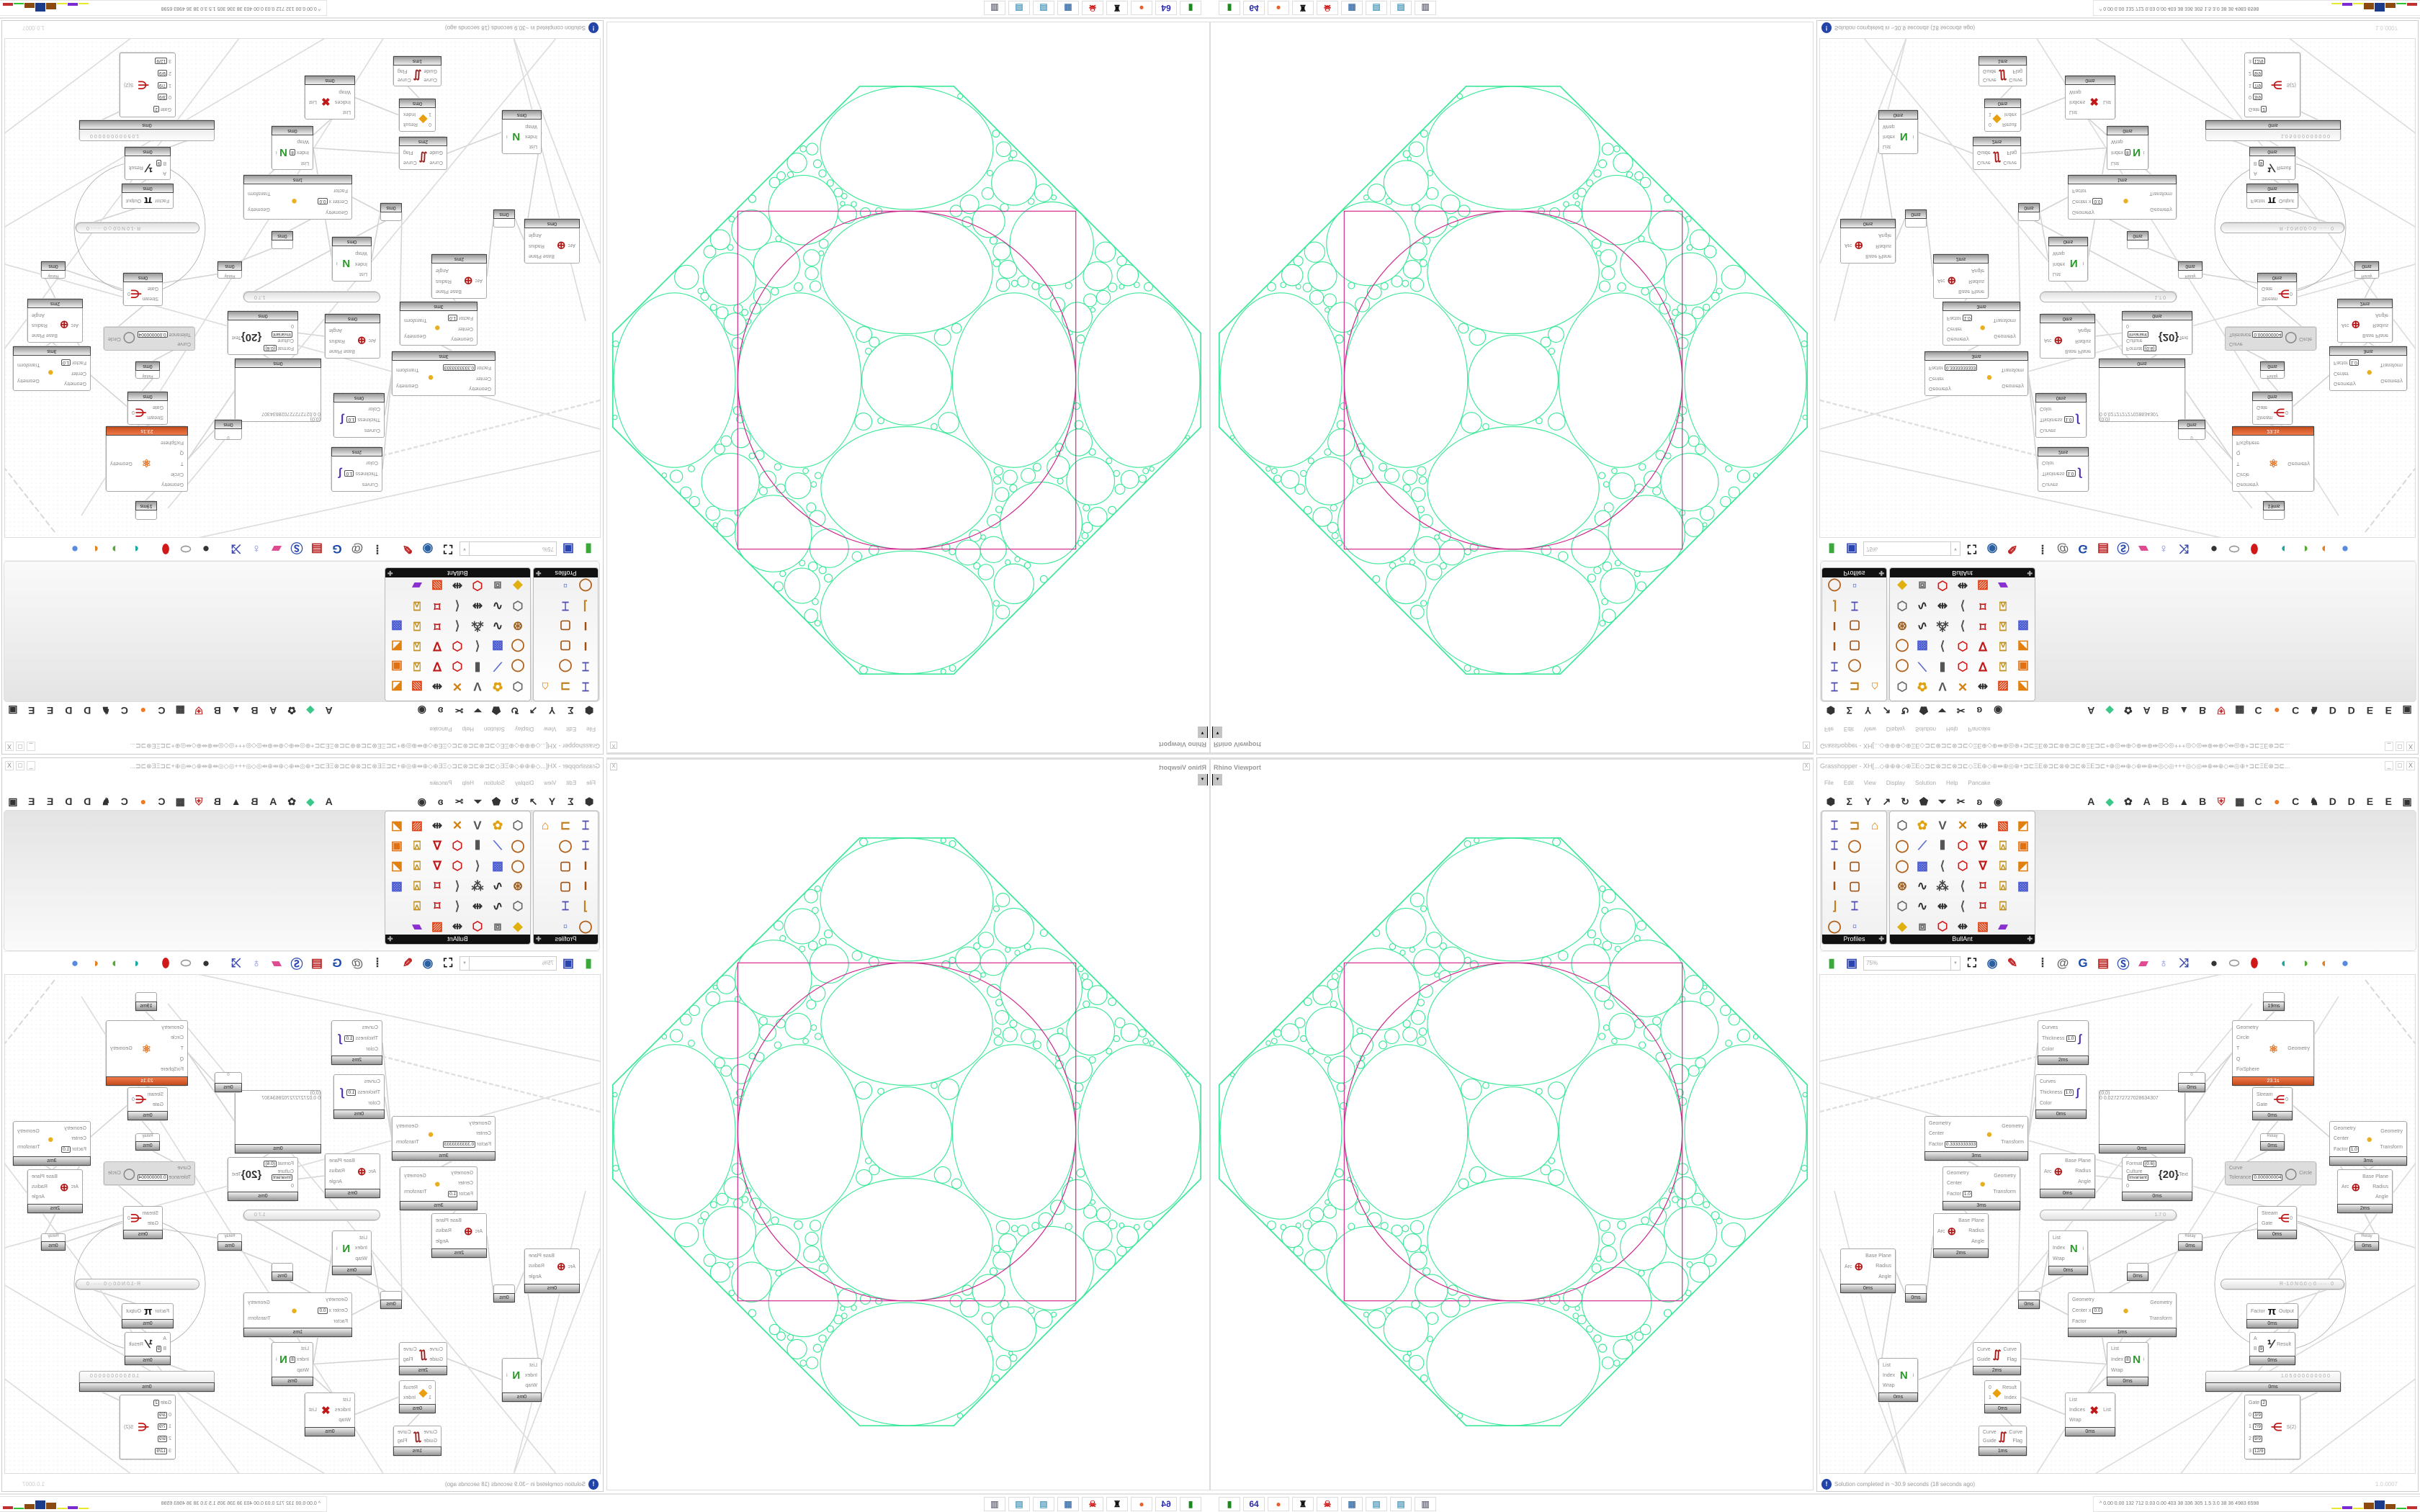 The width and height of the screenshot is (2420, 1512). Describe the element at coordinates (2015, 1432) in the screenshot. I see `output-param: Curve` at that location.